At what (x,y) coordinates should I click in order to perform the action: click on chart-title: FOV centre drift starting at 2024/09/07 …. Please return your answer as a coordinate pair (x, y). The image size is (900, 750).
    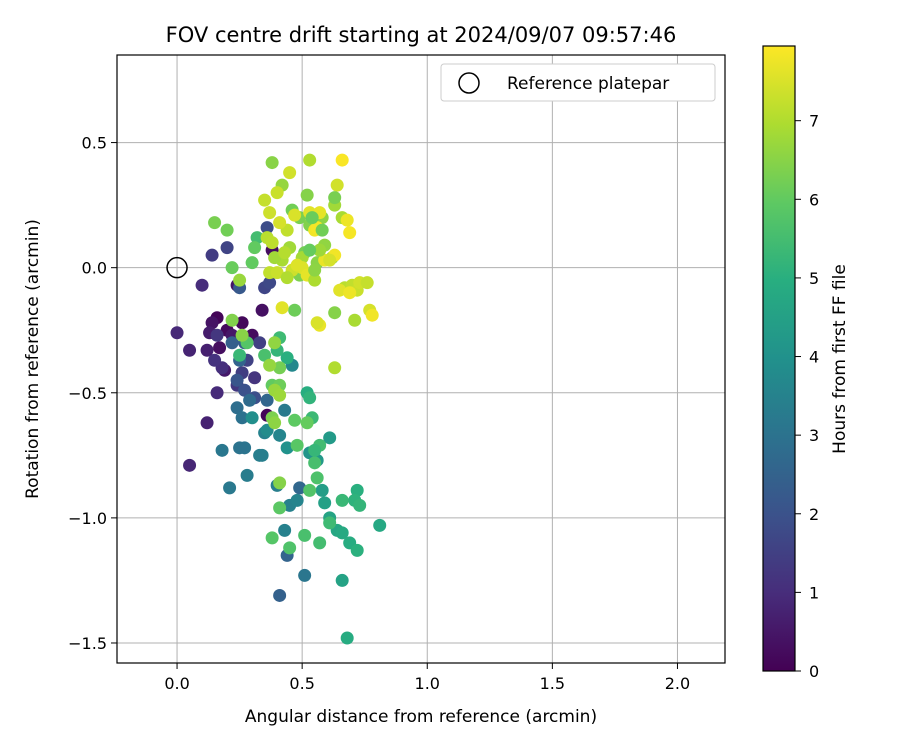
    Looking at the image, I should click on (421, 35).